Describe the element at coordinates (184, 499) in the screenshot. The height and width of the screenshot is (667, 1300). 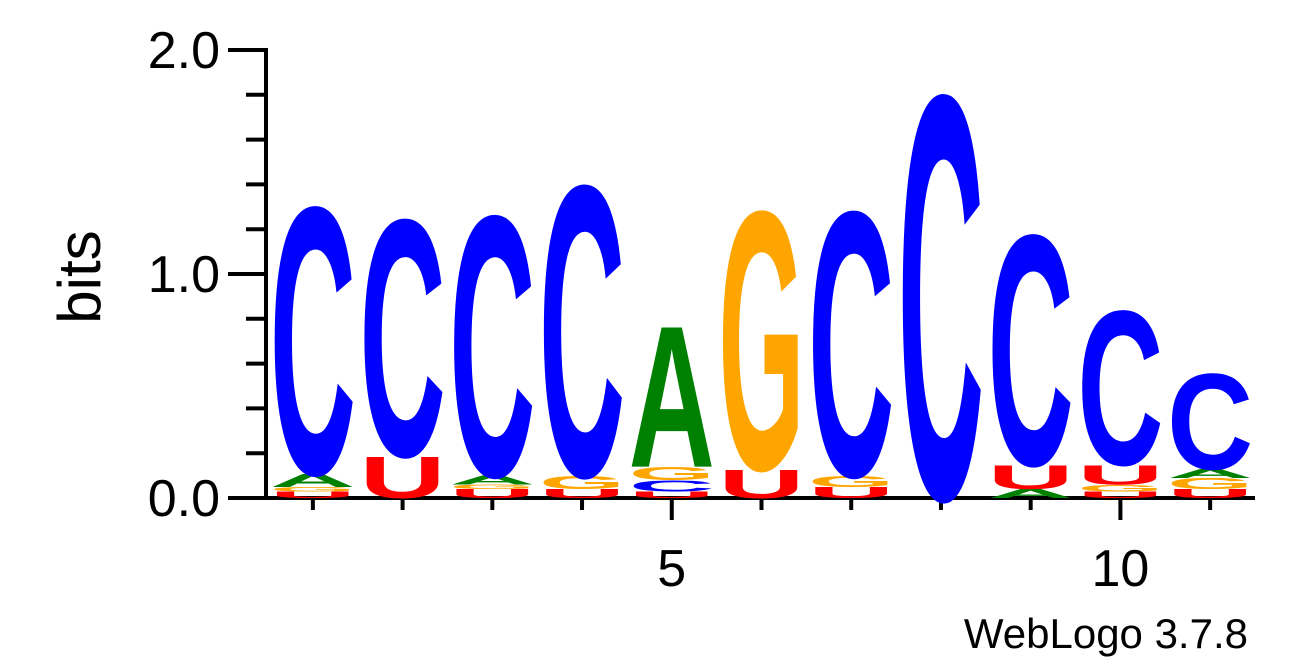
I see `y-tick-label: 0.0` at that location.